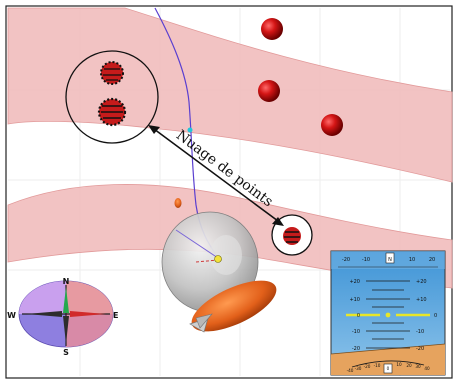  I want to click on roll-label: -40, so click(350, 370).